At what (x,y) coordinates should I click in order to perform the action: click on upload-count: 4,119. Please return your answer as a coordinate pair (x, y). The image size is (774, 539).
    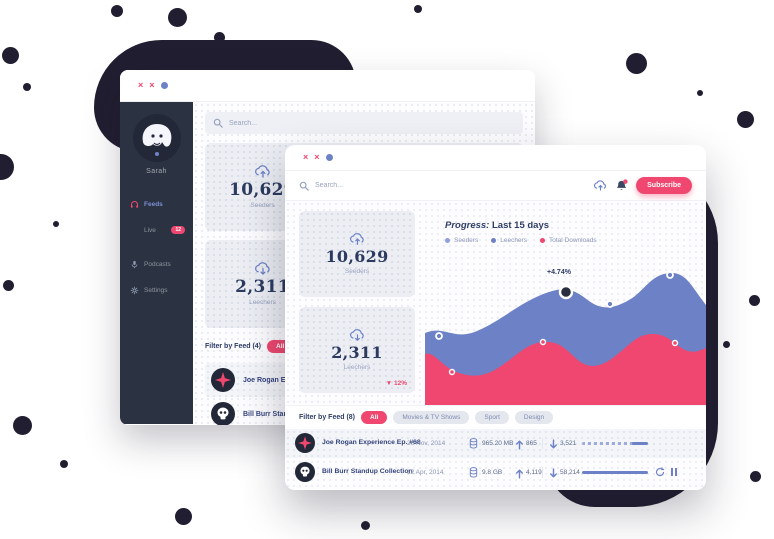
    Looking at the image, I should click on (534, 472).